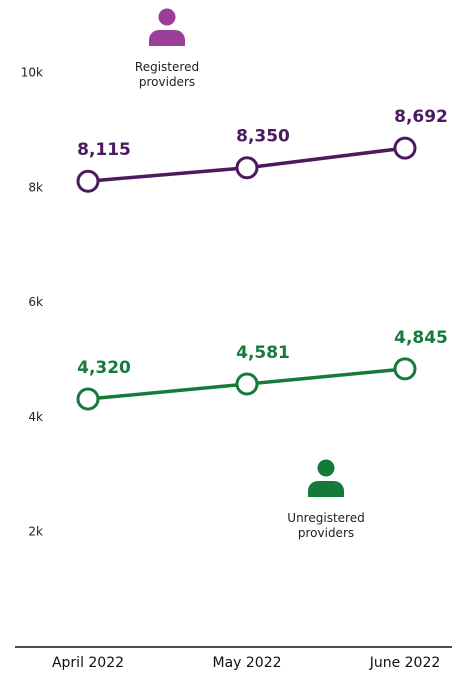 The height and width of the screenshot is (673, 452). I want to click on x-tick-label: May 2022, so click(246, 663).